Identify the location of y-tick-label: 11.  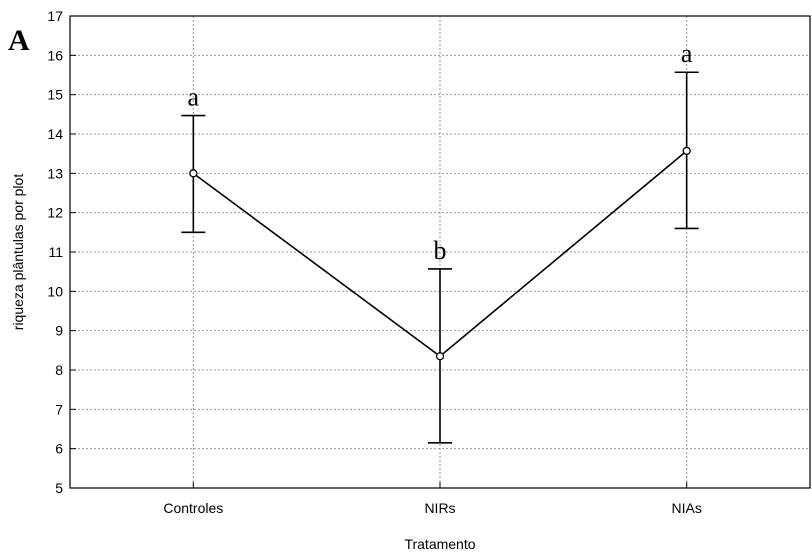
(55, 252).